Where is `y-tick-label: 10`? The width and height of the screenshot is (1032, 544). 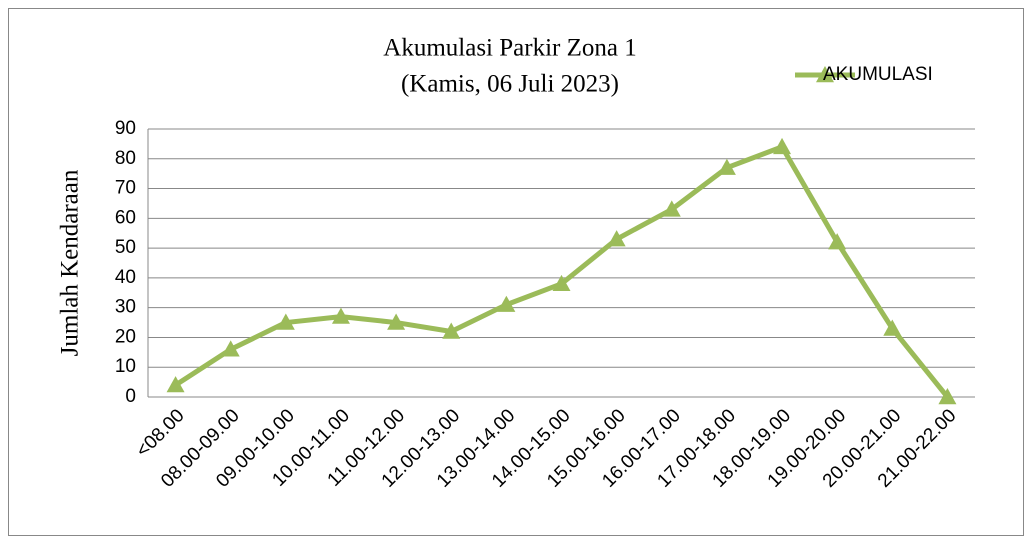 y-tick-label: 10 is located at coordinates (125, 366).